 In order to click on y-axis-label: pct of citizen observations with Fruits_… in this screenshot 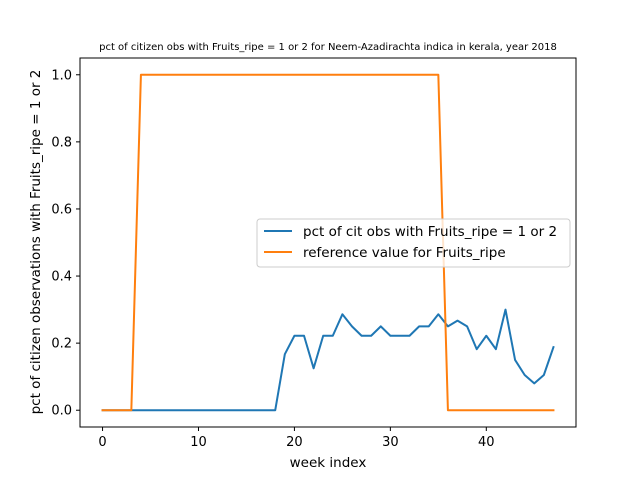, I will do `click(36, 242)`.